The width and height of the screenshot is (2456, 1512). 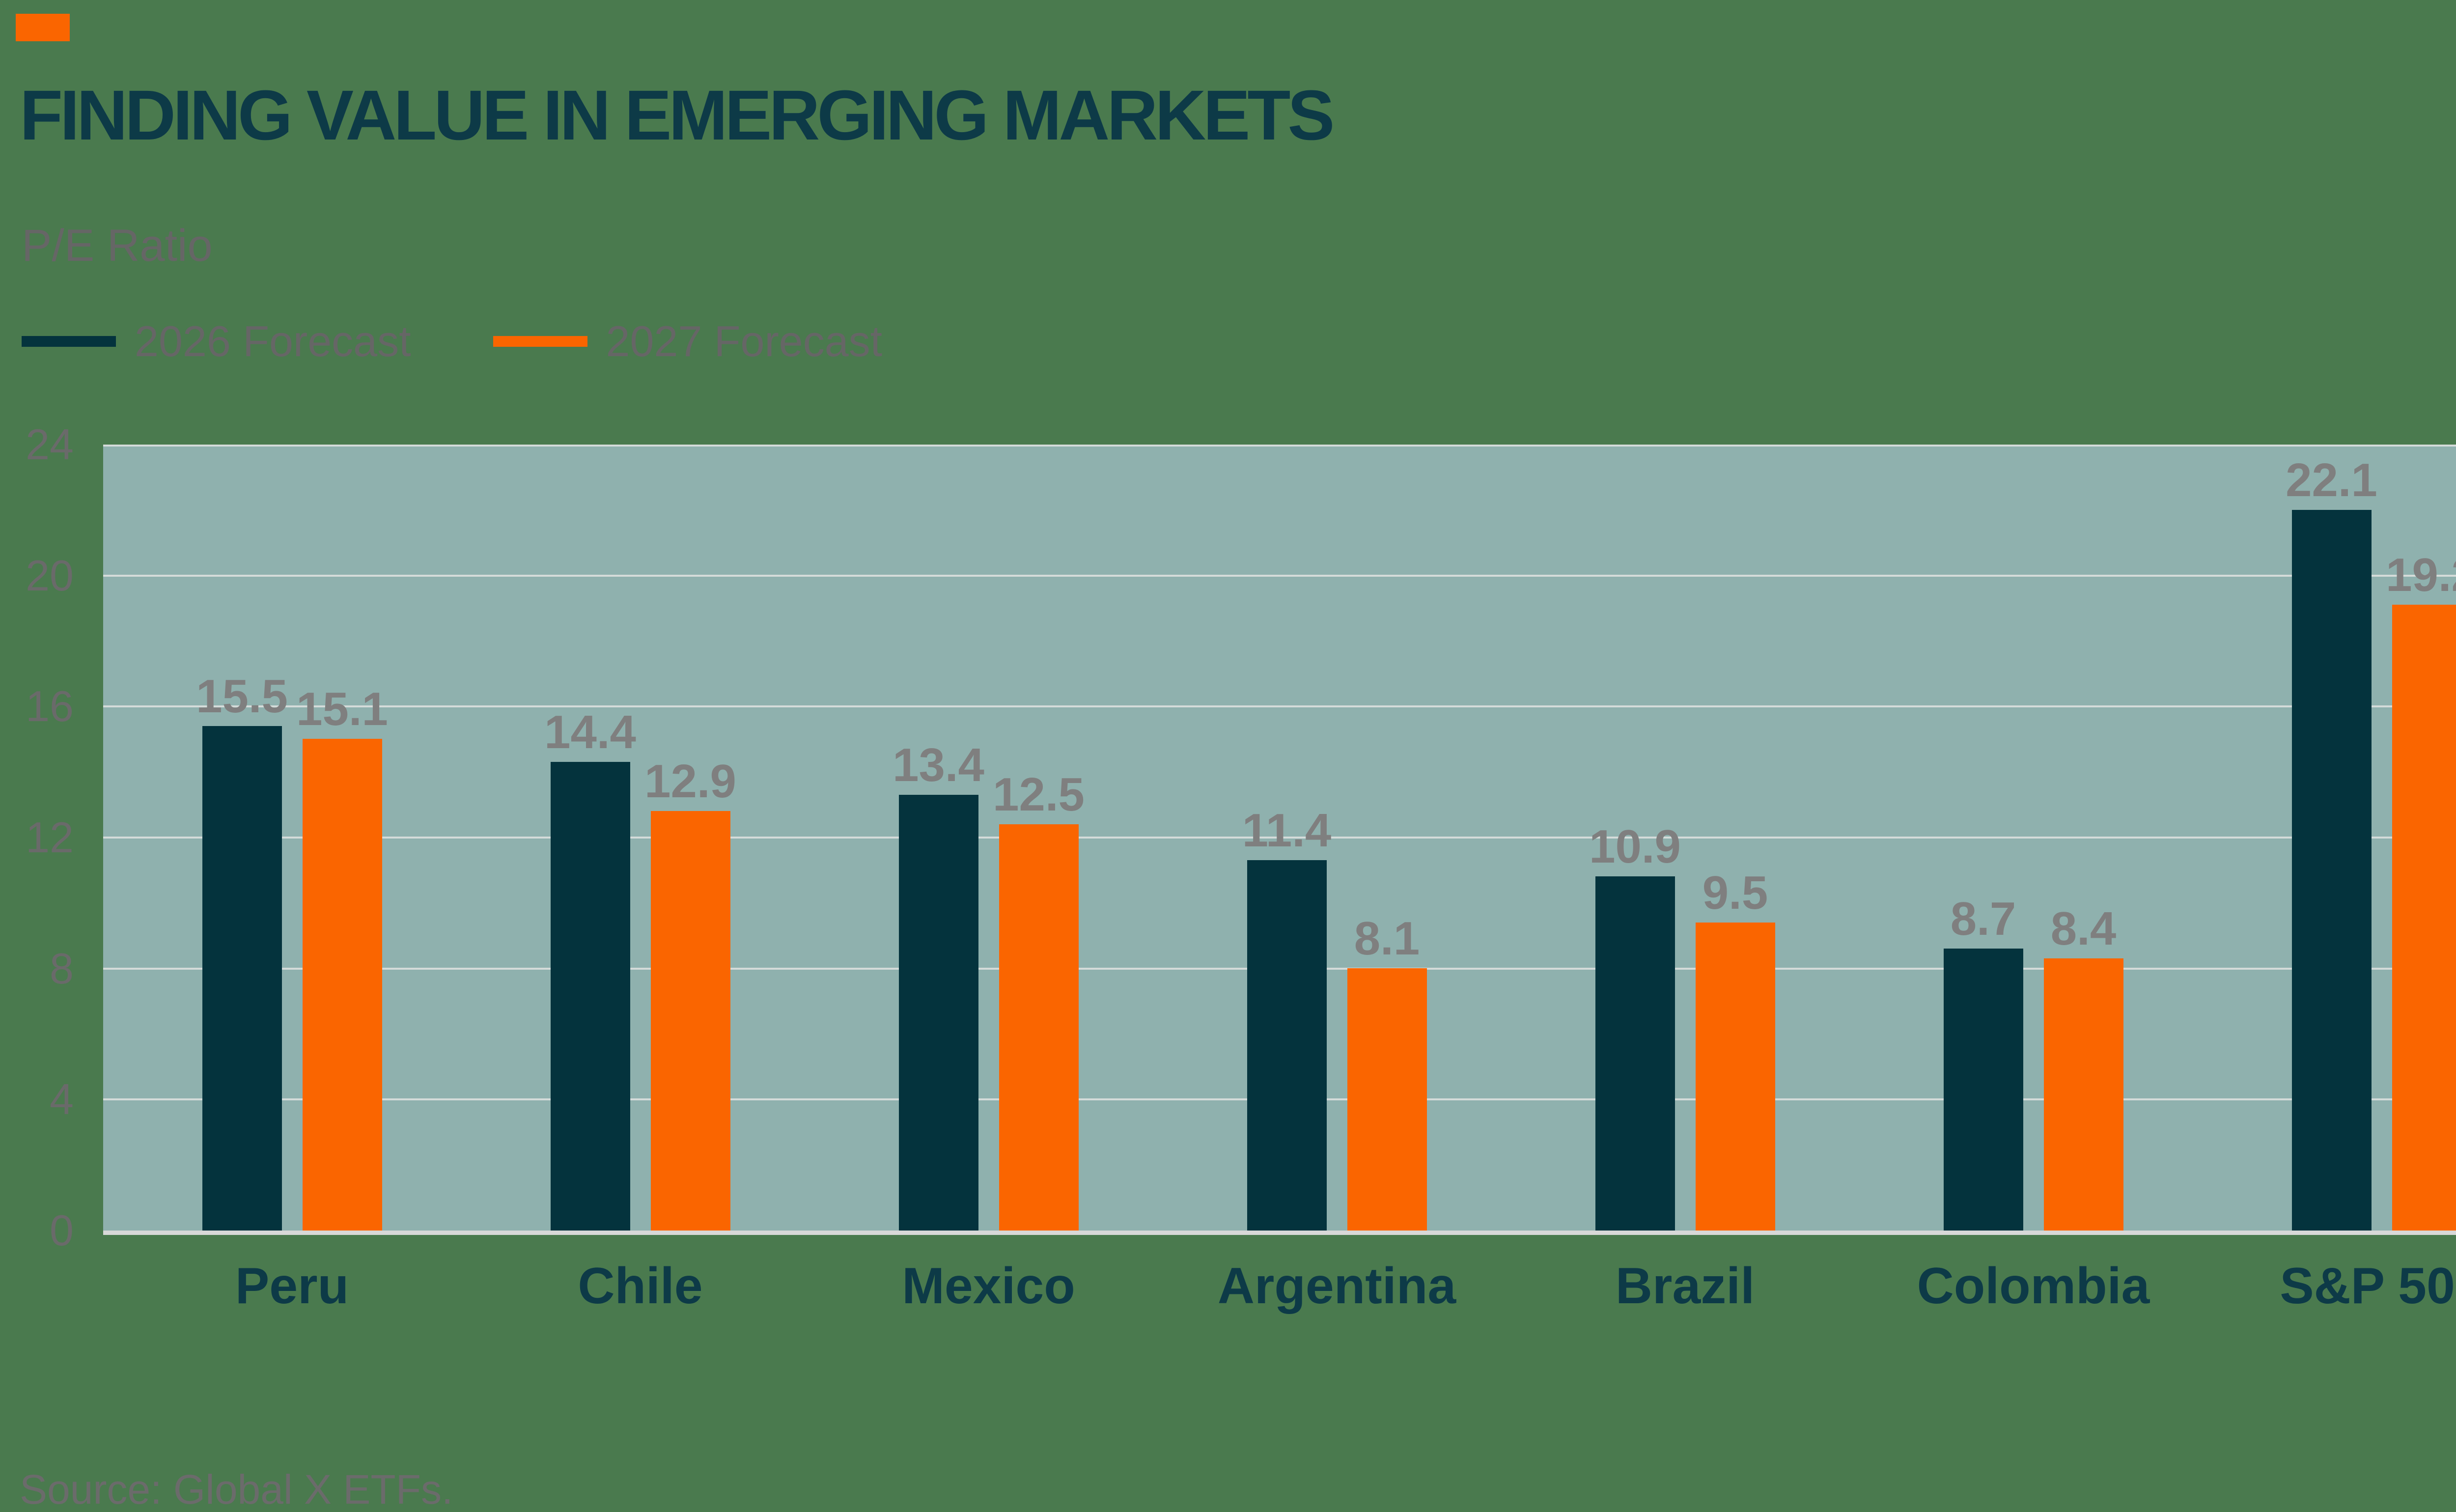 I want to click on legend-swatch-2026, so click(x=69, y=341).